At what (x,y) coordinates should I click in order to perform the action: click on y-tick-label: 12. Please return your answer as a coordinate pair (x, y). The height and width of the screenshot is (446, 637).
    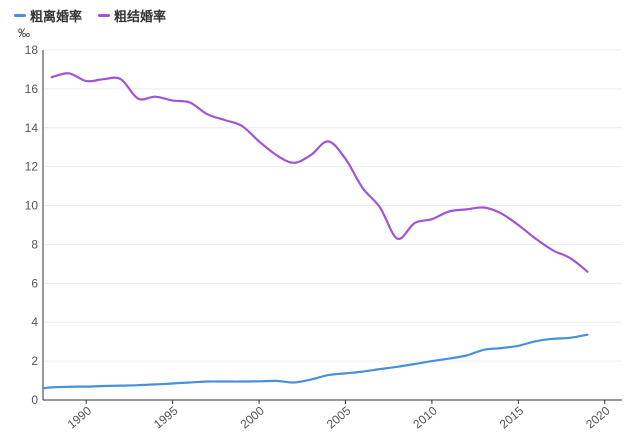
    Looking at the image, I should click on (32, 167).